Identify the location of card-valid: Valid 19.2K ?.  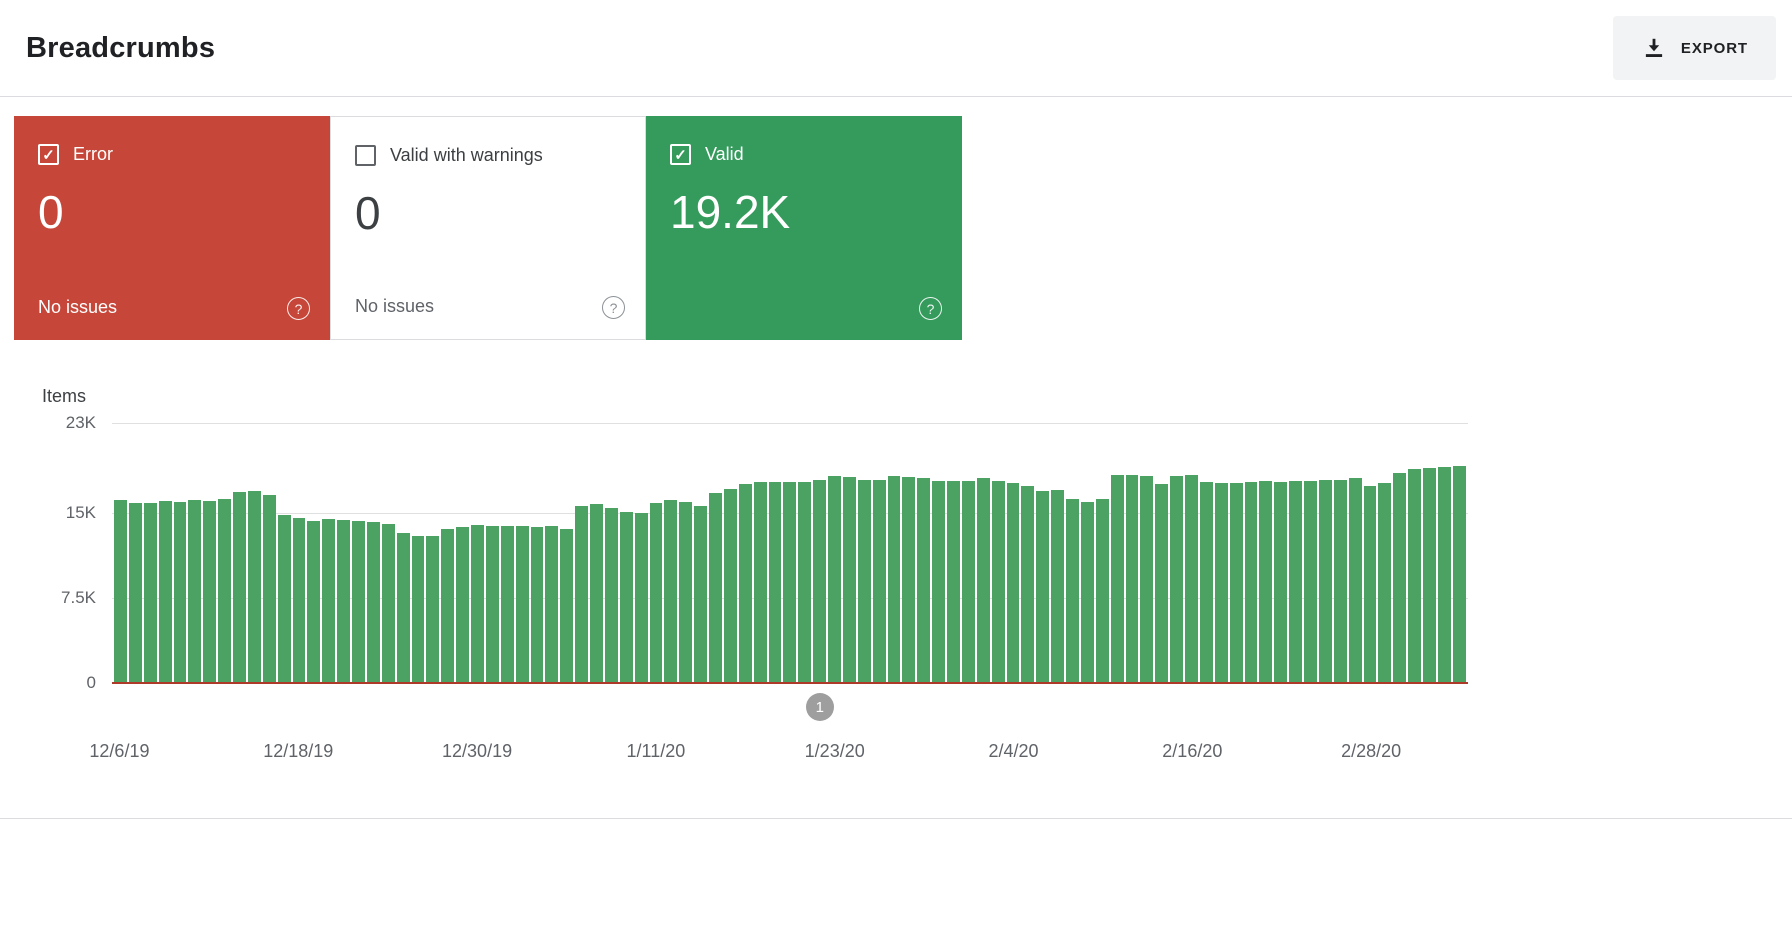
(804, 228).